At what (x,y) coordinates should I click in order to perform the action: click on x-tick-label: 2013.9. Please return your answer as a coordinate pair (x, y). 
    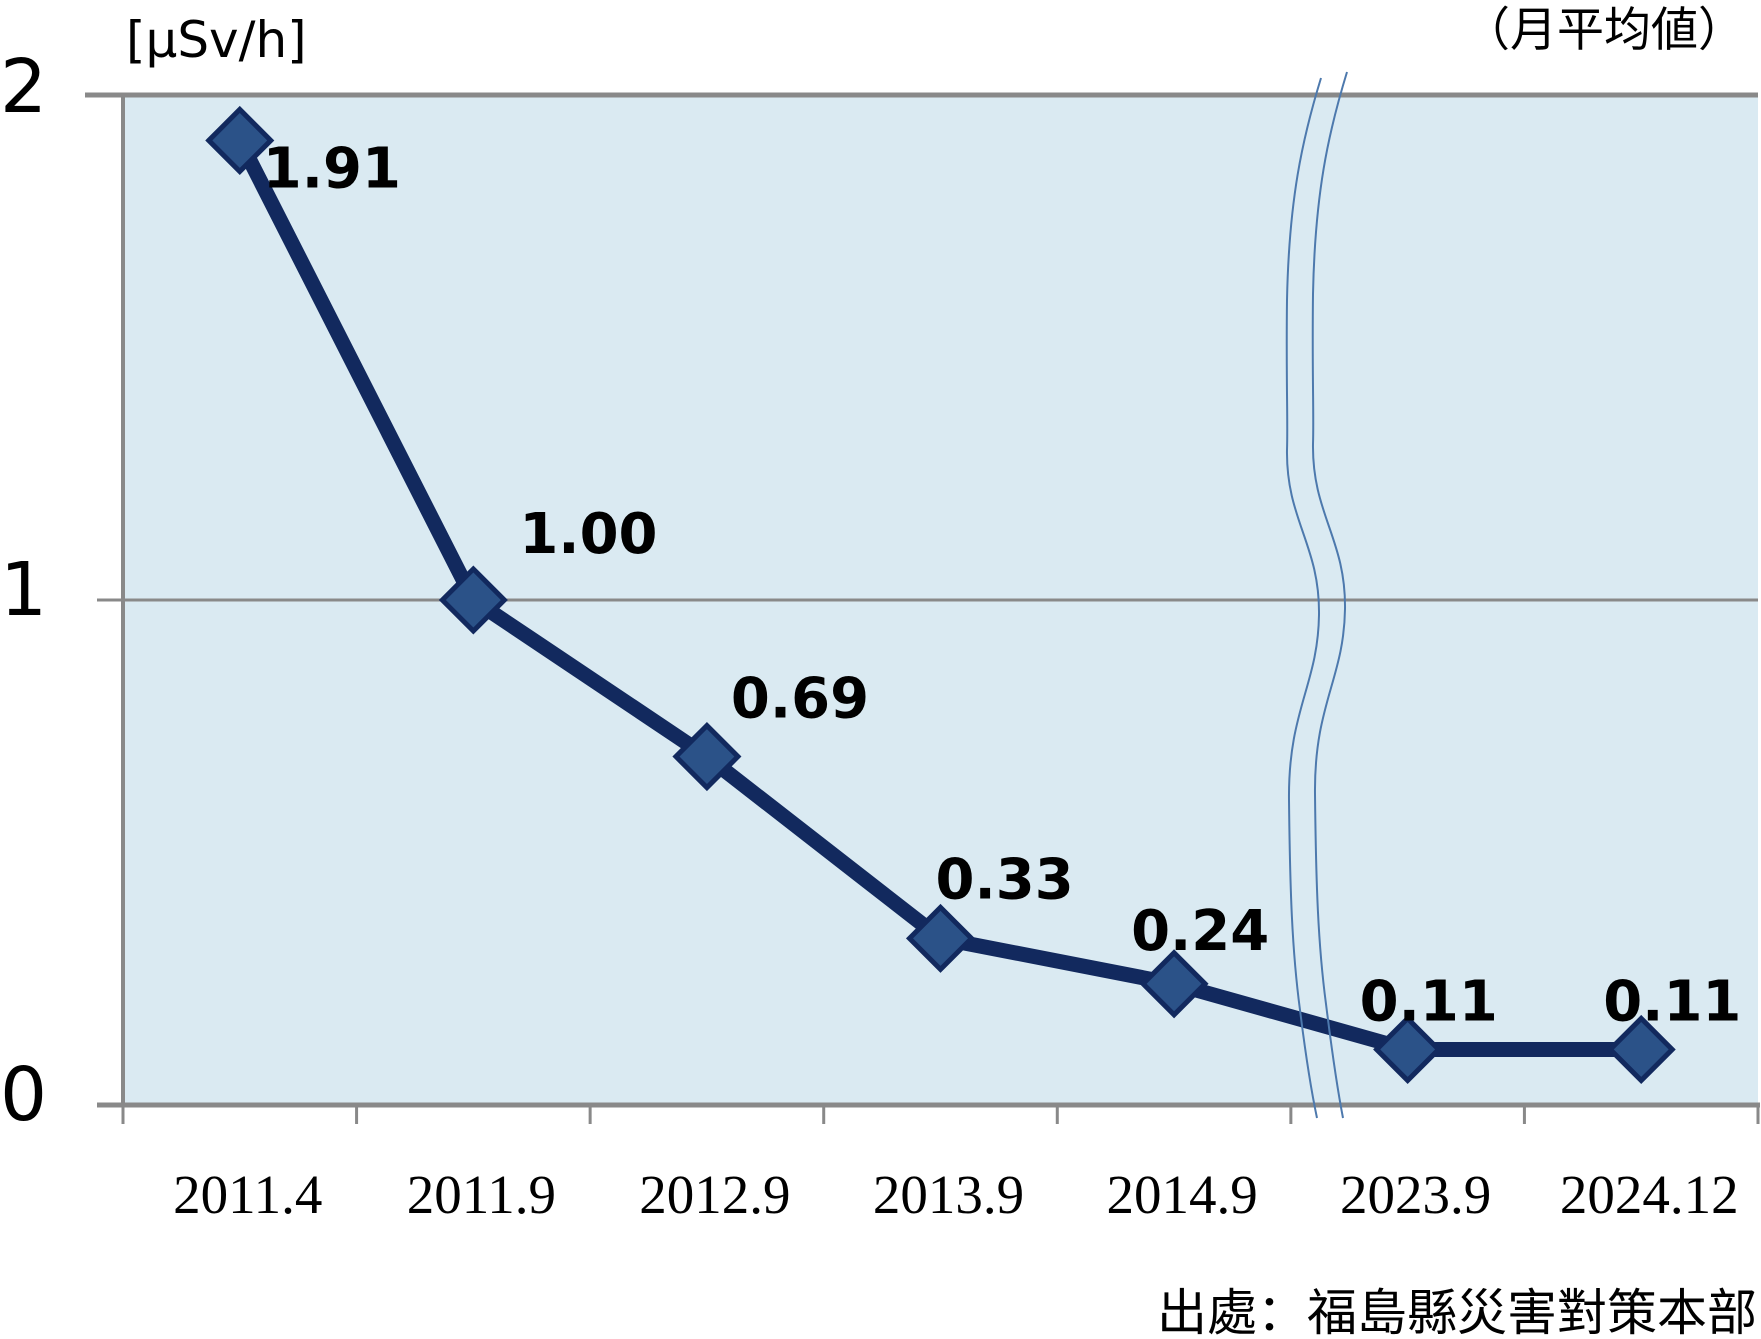
    Looking at the image, I should click on (948, 1194).